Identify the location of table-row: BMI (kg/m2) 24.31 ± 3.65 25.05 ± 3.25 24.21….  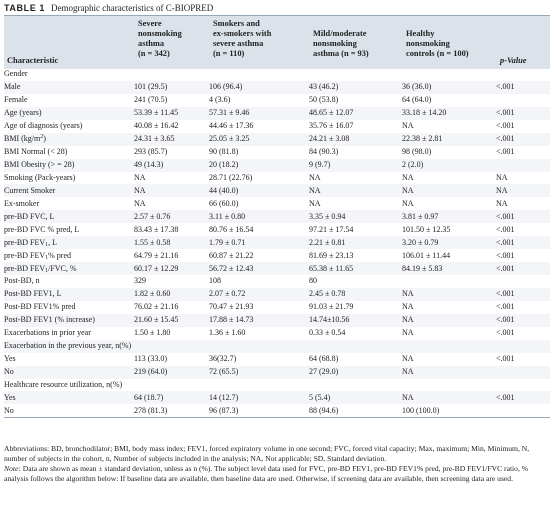
(277, 139).